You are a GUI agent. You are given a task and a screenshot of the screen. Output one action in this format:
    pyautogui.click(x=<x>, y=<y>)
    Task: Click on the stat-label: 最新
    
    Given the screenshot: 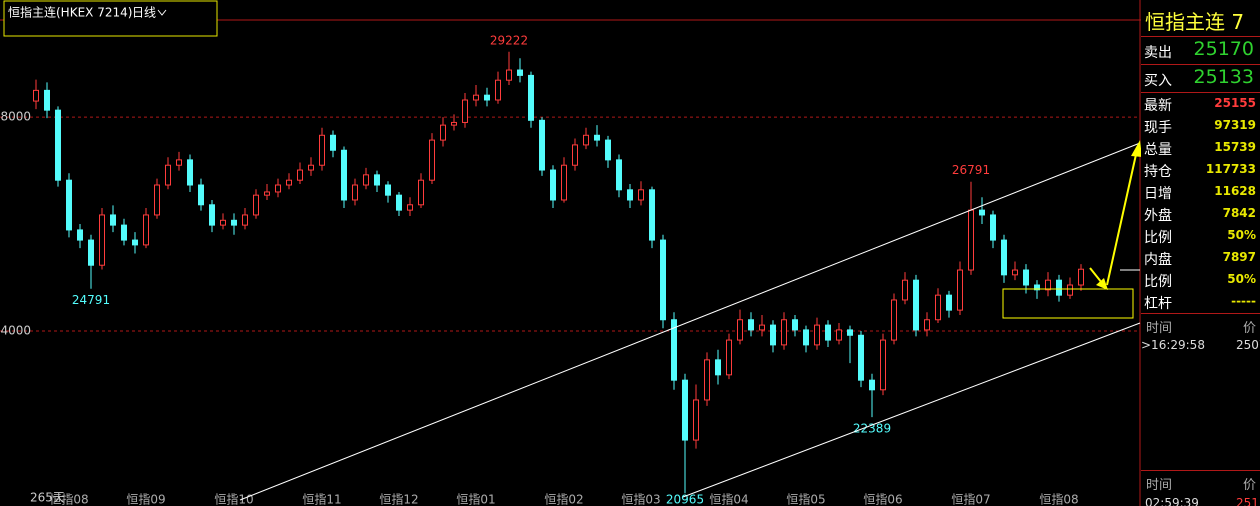 What is the action you would take?
    pyautogui.click(x=1158, y=106)
    